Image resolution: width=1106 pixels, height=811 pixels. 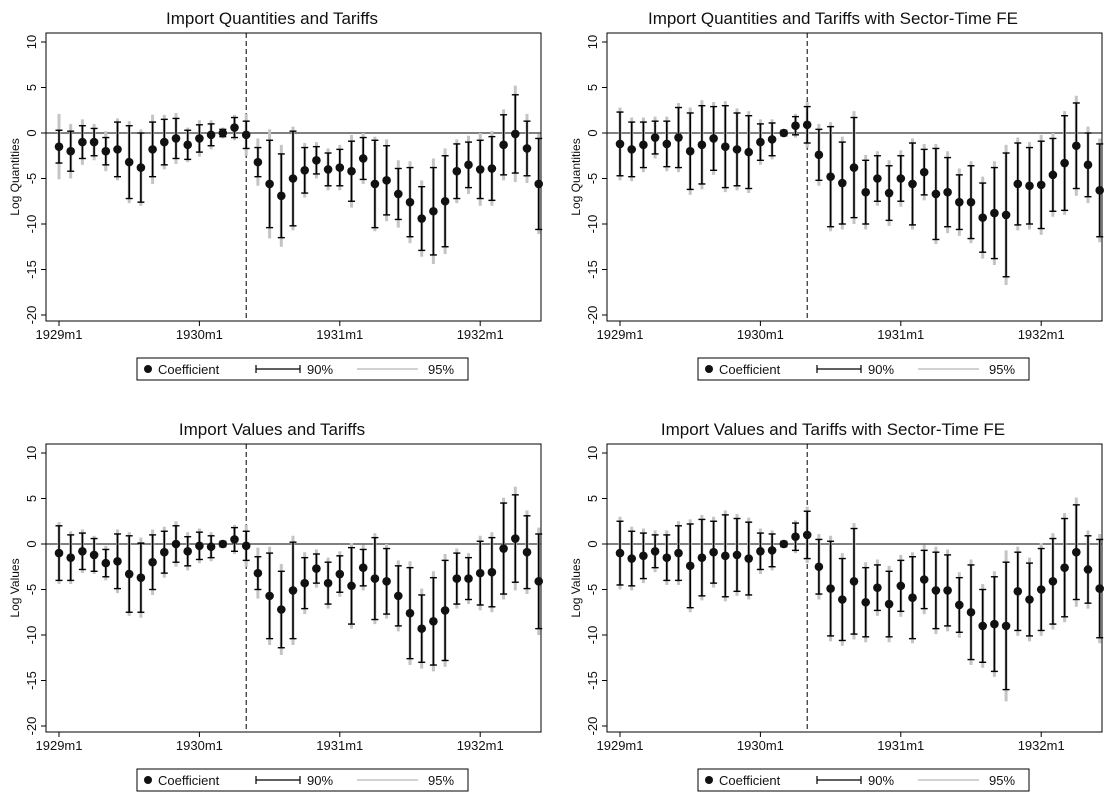 What do you see at coordinates (31, 269) in the screenshot?
I see `y-tick-label: -15` at bounding box center [31, 269].